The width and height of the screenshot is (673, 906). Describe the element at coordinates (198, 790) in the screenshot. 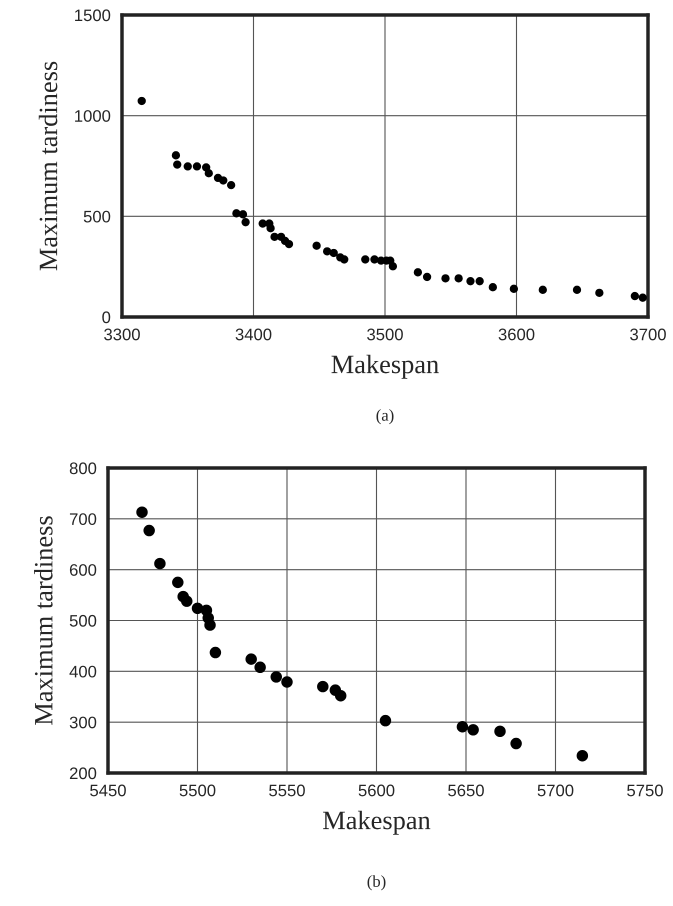

I see `x-tick-label: 5500` at that location.